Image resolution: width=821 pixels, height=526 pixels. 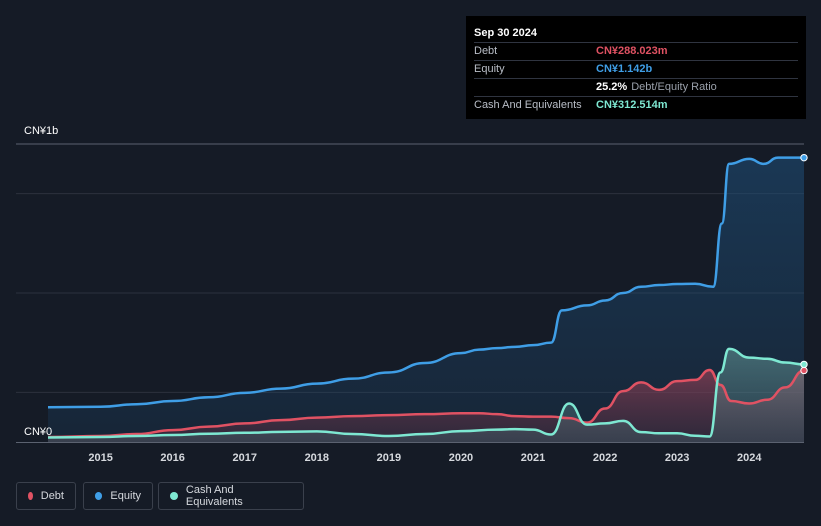 What do you see at coordinates (804, 364) in the screenshot?
I see `cash-and-equivalentsend-marker` at bounding box center [804, 364].